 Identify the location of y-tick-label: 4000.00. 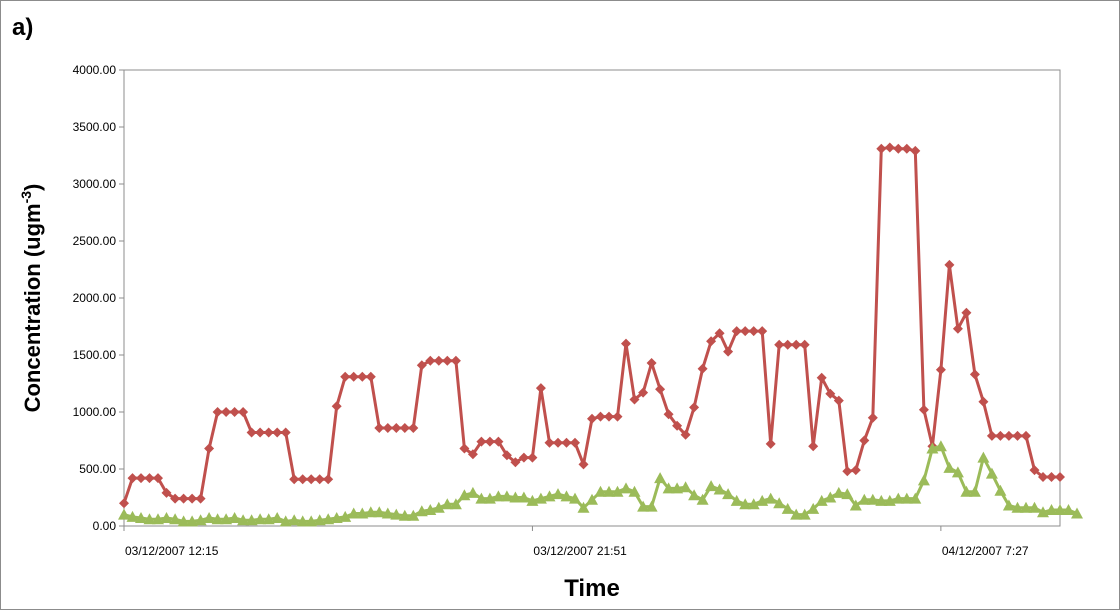
(95, 70).